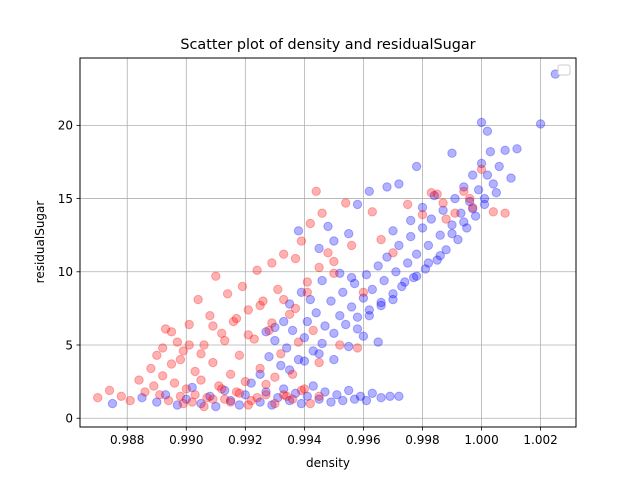 The image size is (640, 484). What do you see at coordinates (69, 345) in the screenshot?
I see `y-tick-label: 5` at bounding box center [69, 345].